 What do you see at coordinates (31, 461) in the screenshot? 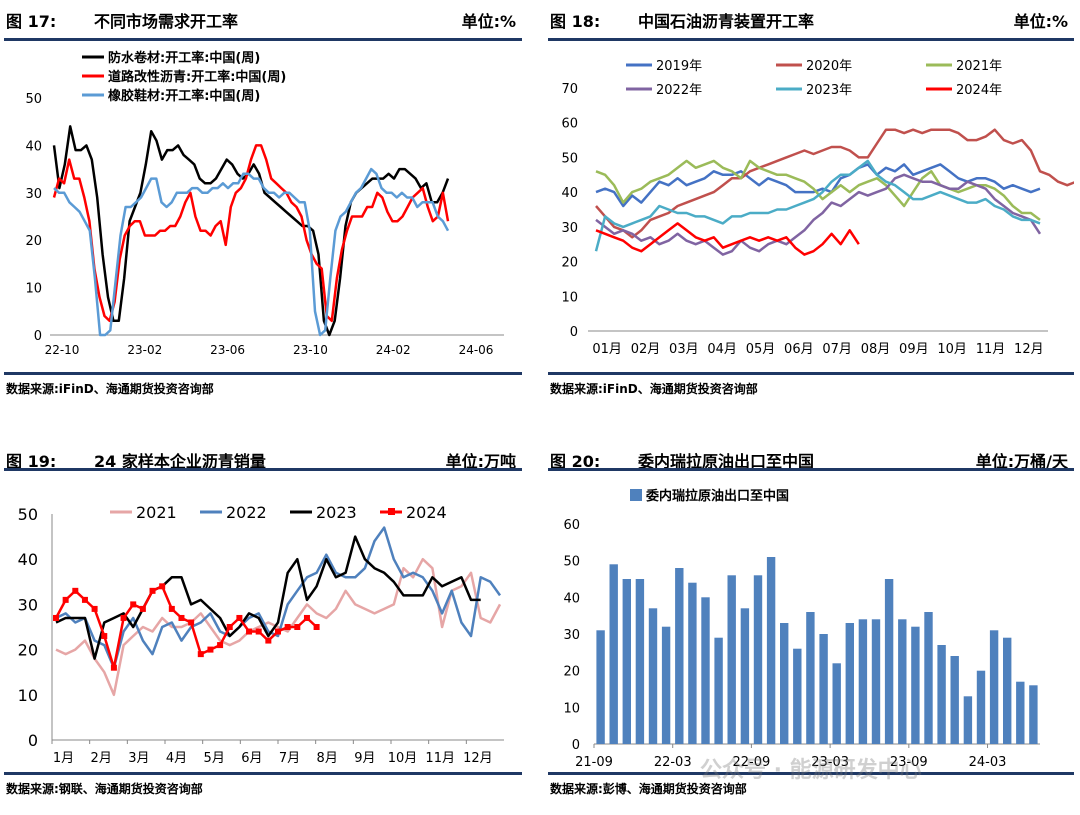
I see `figure-number: 图 19:` at bounding box center [31, 461].